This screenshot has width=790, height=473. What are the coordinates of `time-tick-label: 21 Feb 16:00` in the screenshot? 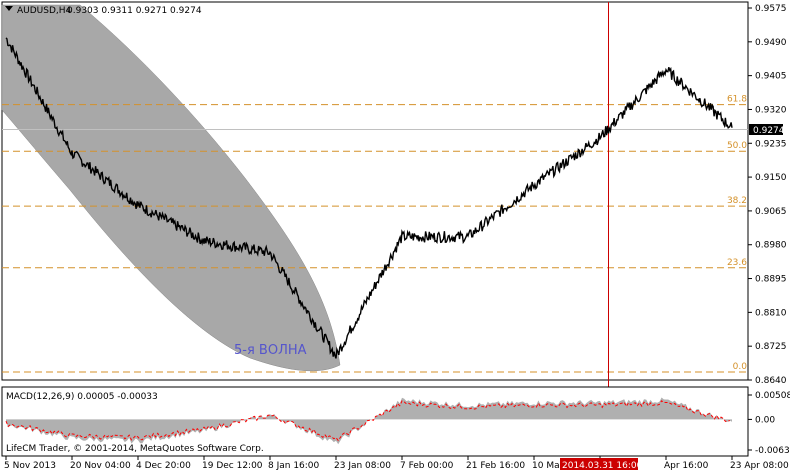 It's located at (495, 466).